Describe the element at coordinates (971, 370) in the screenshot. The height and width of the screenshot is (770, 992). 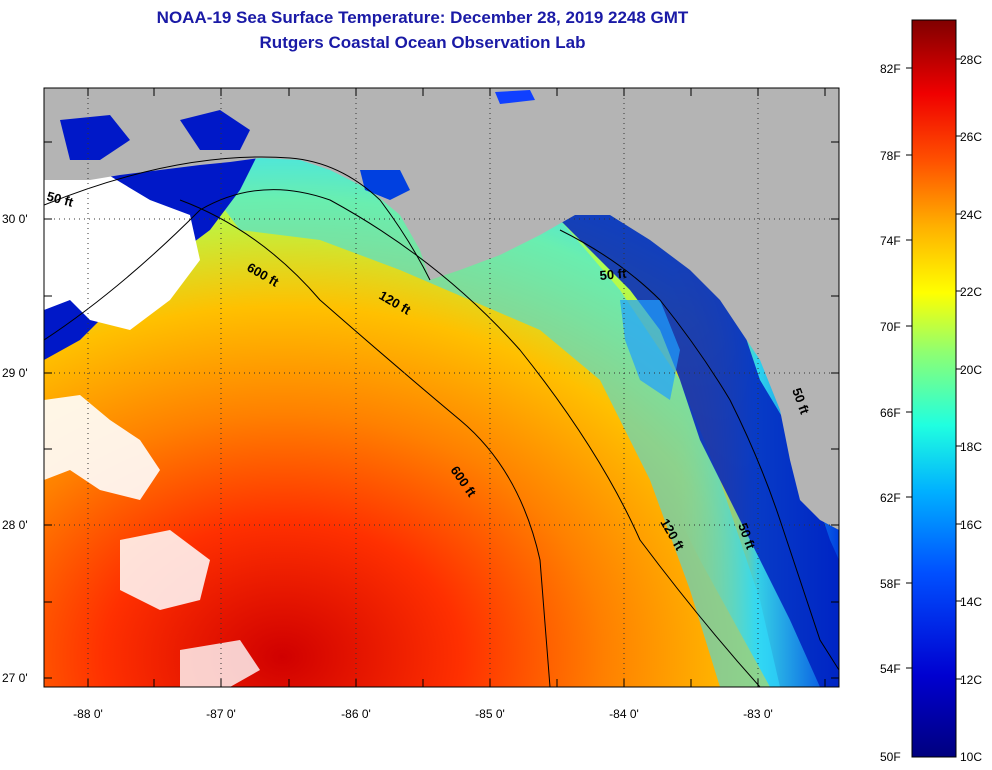
I see `colorbar-c-label: 20C` at that location.